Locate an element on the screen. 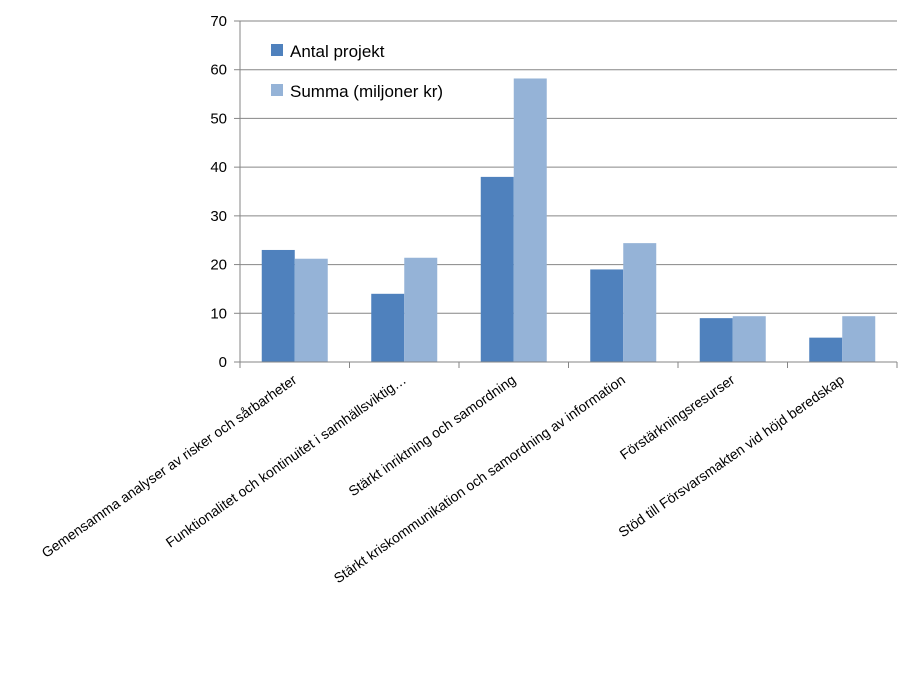 This screenshot has height=677, width=917. y-tick-label: 60 is located at coordinates (218, 70).